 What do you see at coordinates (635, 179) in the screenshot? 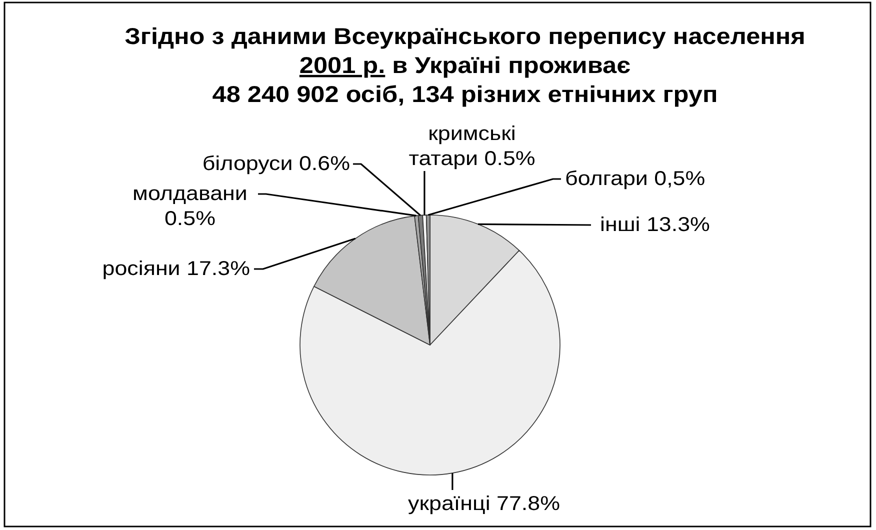
I see `slice-label: болгари 0,5%` at bounding box center [635, 179].